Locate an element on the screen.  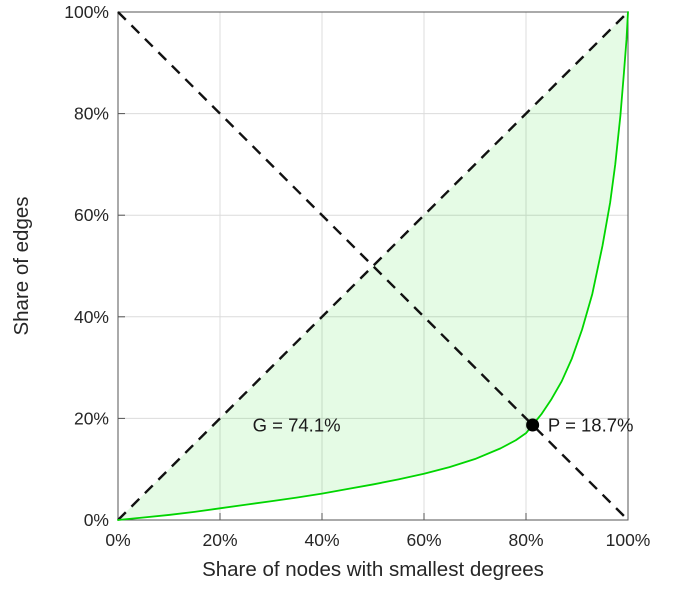
y-tick-label: 80% is located at coordinates (91, 114).